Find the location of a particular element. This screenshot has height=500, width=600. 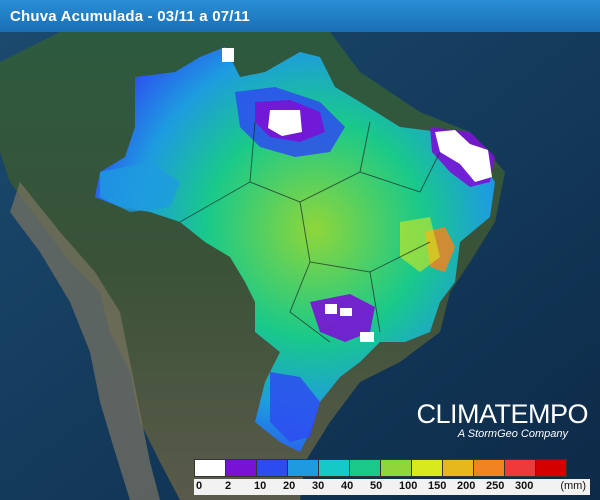

dry-patch-north is located at coordinates (228, 55).